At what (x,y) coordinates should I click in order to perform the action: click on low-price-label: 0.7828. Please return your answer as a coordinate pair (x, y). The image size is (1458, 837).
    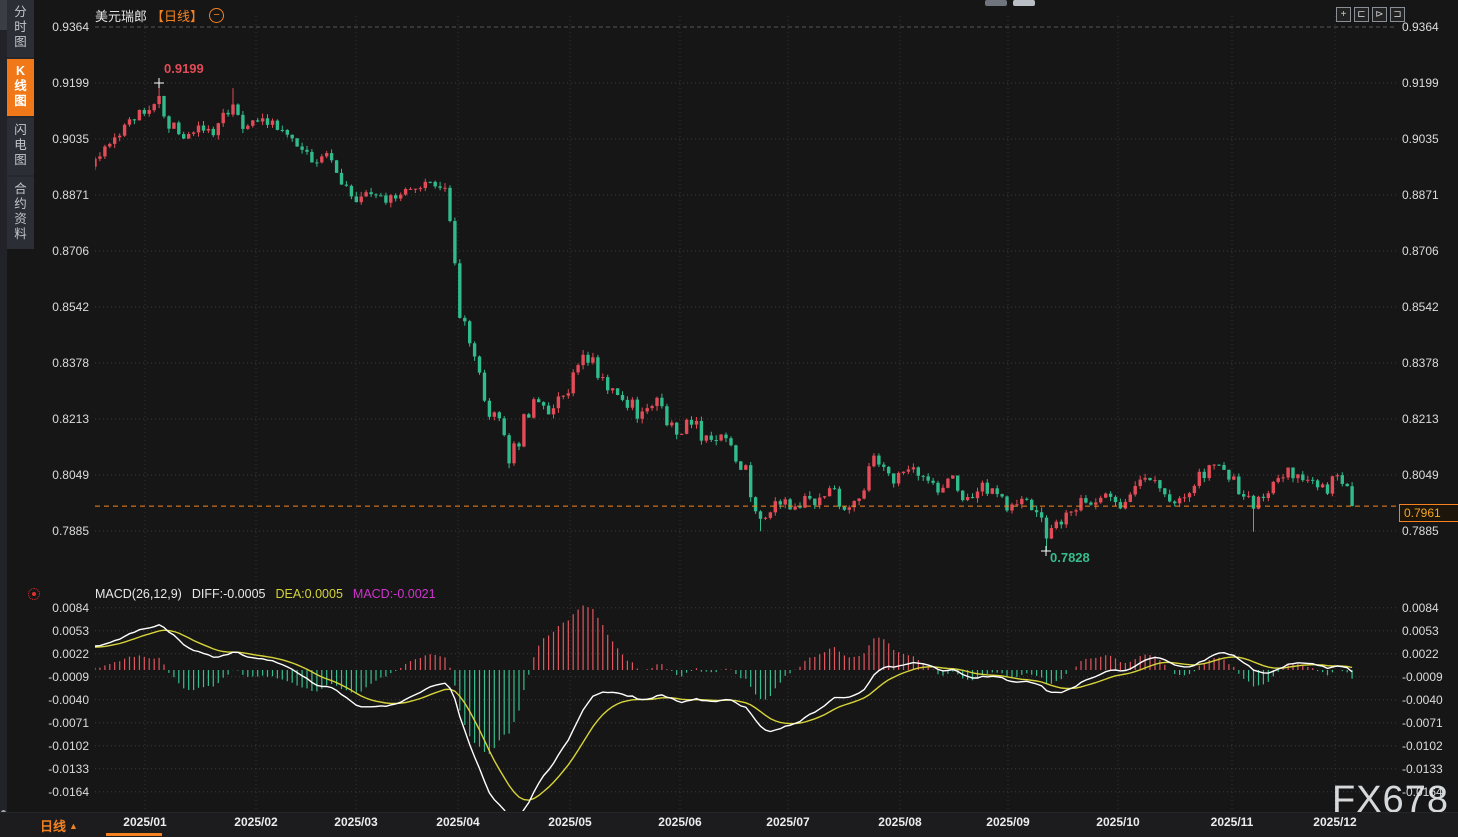
    Looking at the image, I should click on (1070, 557).